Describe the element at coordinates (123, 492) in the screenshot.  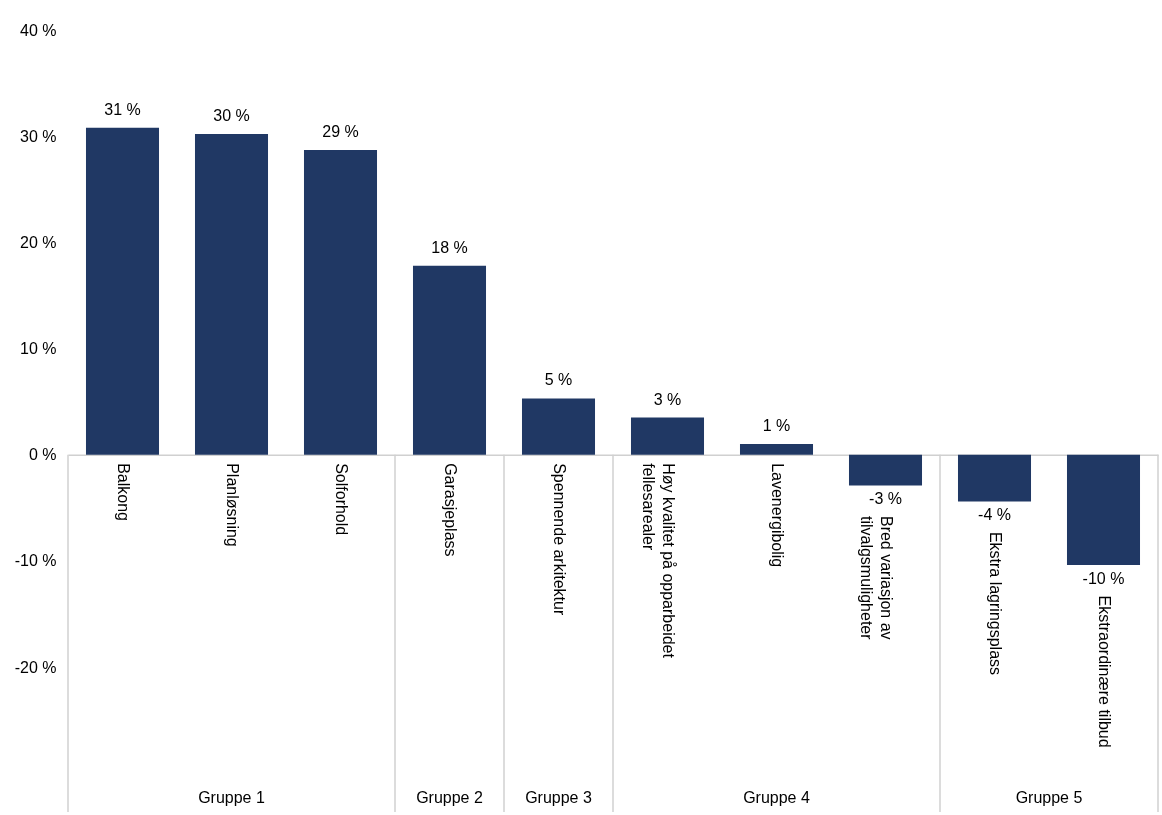
I see `x-tick-label: Balkong` at that location.